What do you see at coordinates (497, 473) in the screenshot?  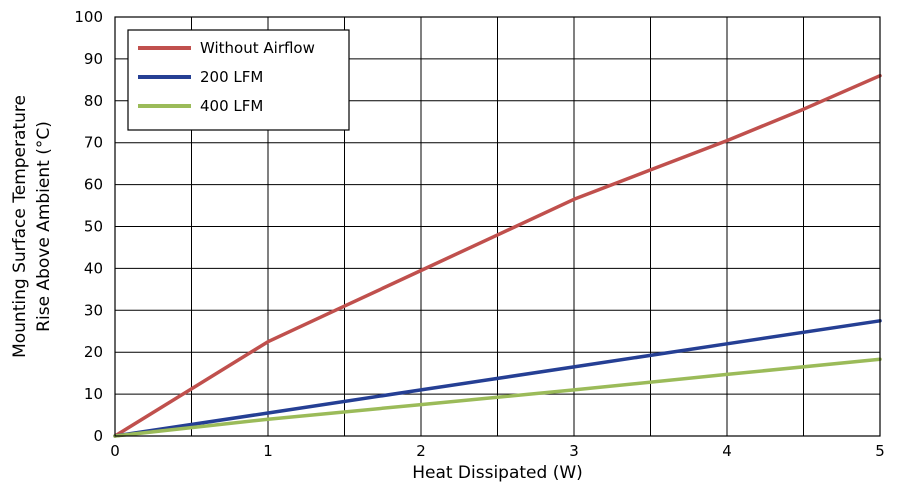 I see `x-axis-title: Heat Dissipated (W)` at bounding box center [497, 473].